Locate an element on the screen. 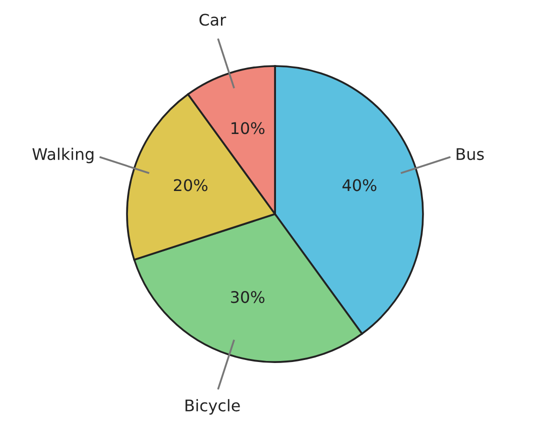 Image resolution: width=541 pixels, height=439 pixels. slice-label: Walking is located at coordinates (63, 156).